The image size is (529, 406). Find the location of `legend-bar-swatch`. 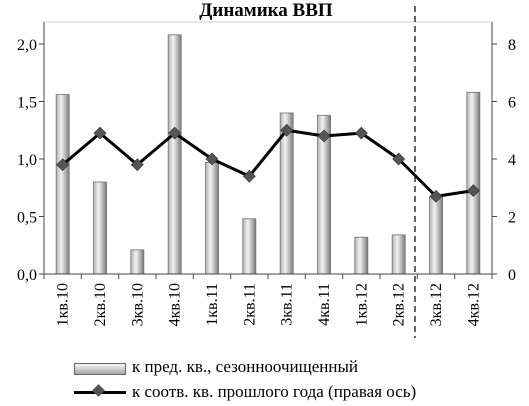

legend-bar-swatch is located at coordinates (100, 369).